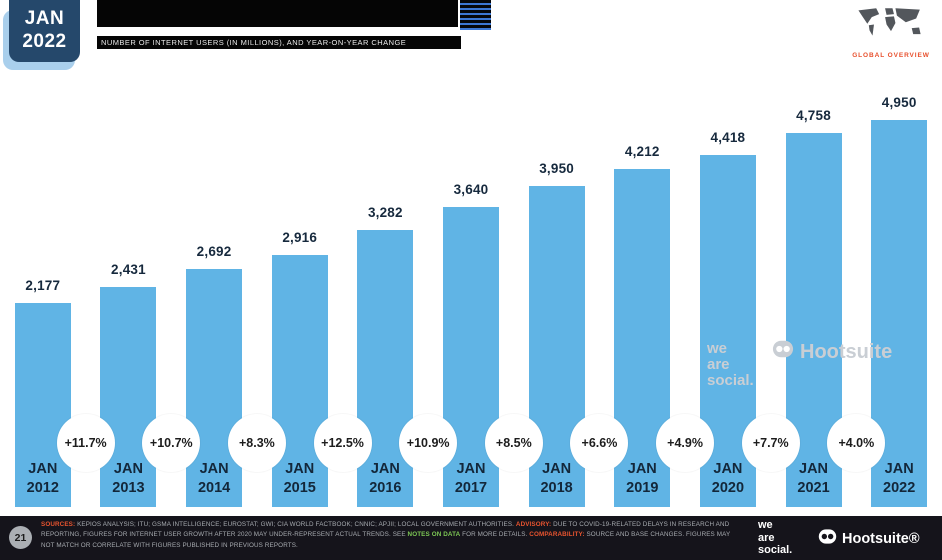  I want to click on yoy-growth-circle: +7.7%, so click(770, 443).